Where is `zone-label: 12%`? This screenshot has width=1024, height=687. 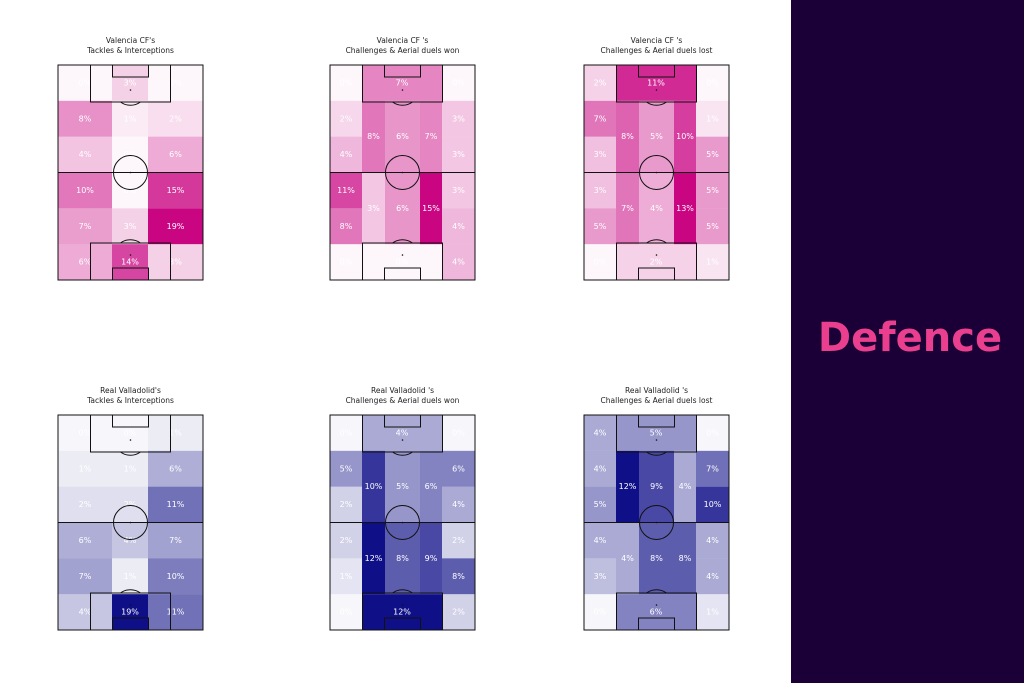 zone-label: 12% is located at coordinates (374, 558).